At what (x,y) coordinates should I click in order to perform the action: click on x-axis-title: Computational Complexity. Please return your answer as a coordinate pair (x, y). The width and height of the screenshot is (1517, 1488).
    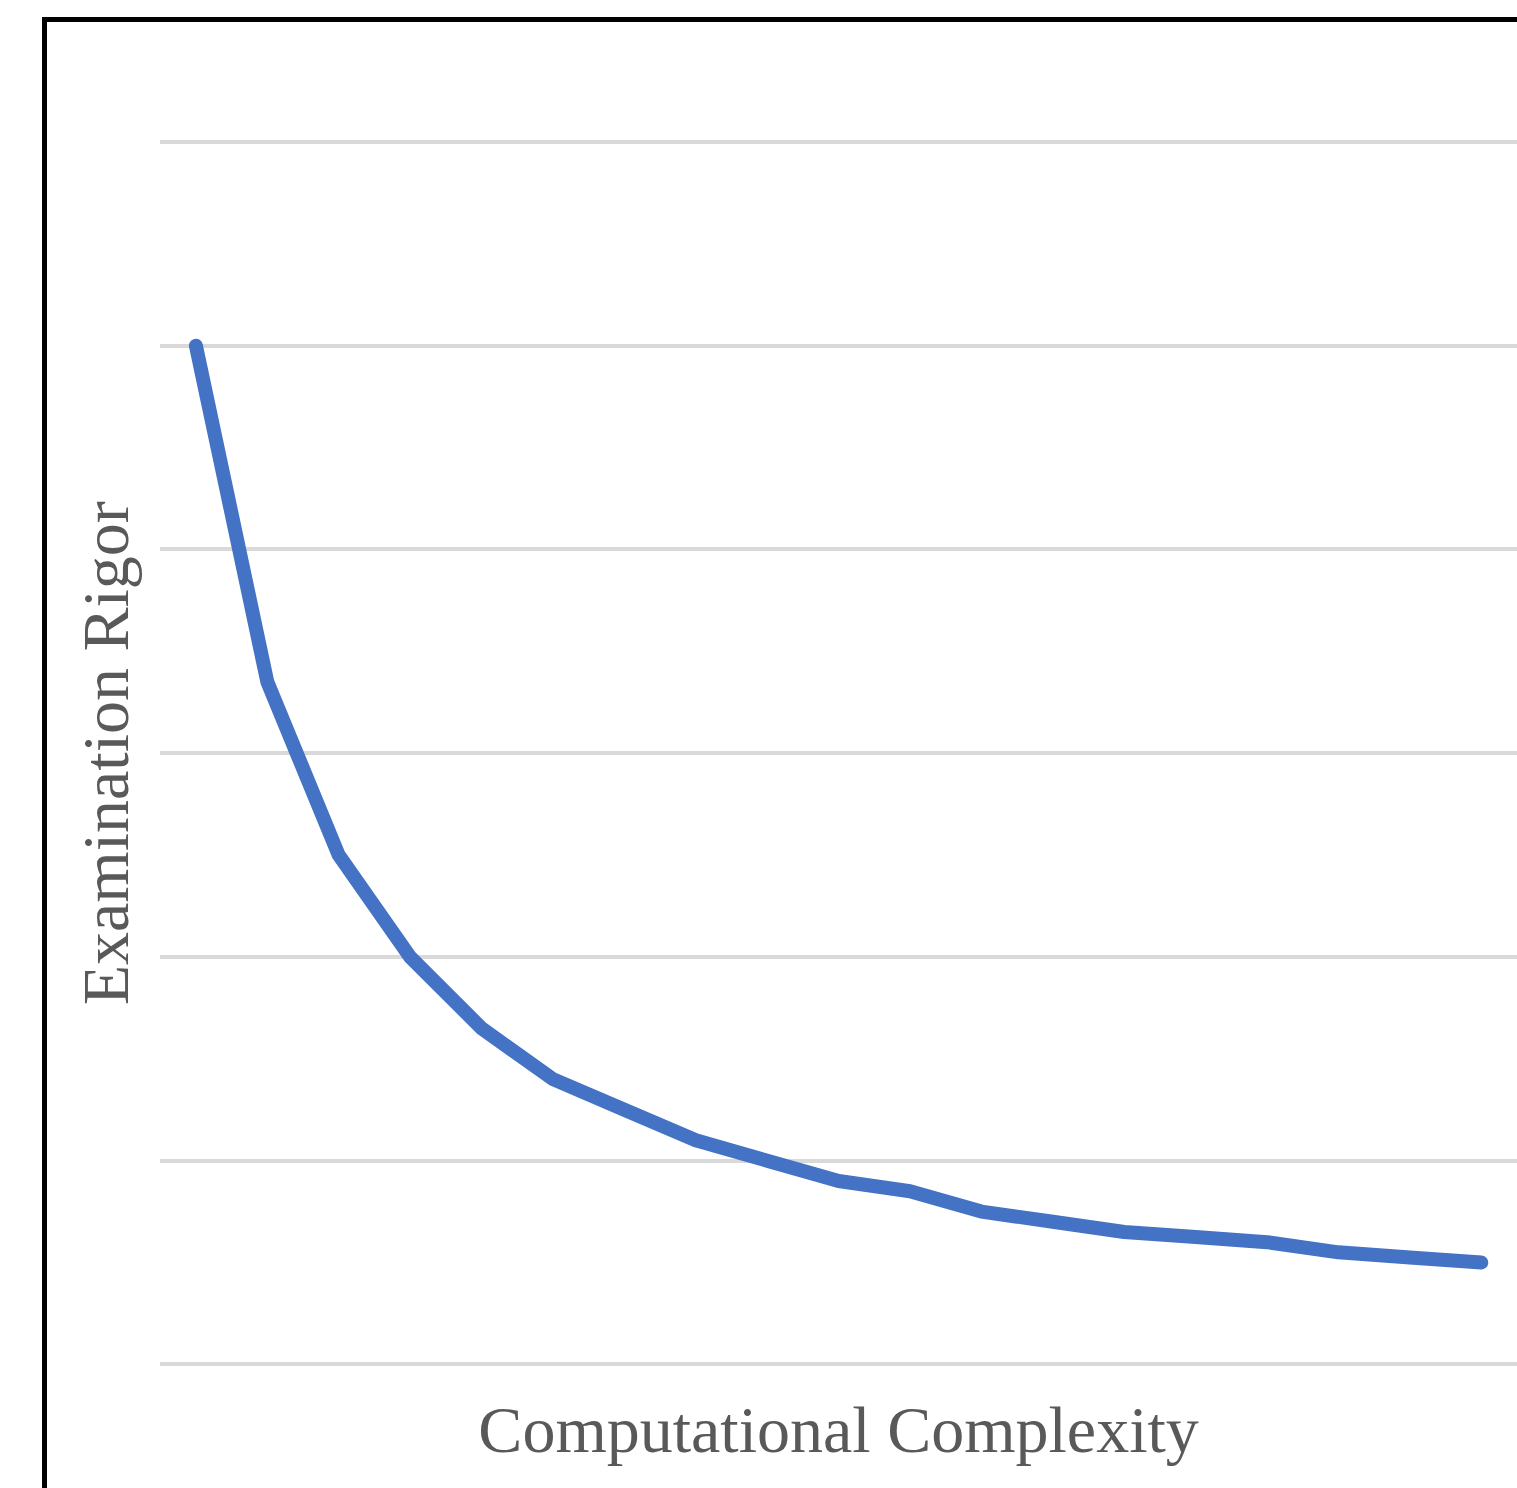
    Looking at the image, I should click on (838, 1429).